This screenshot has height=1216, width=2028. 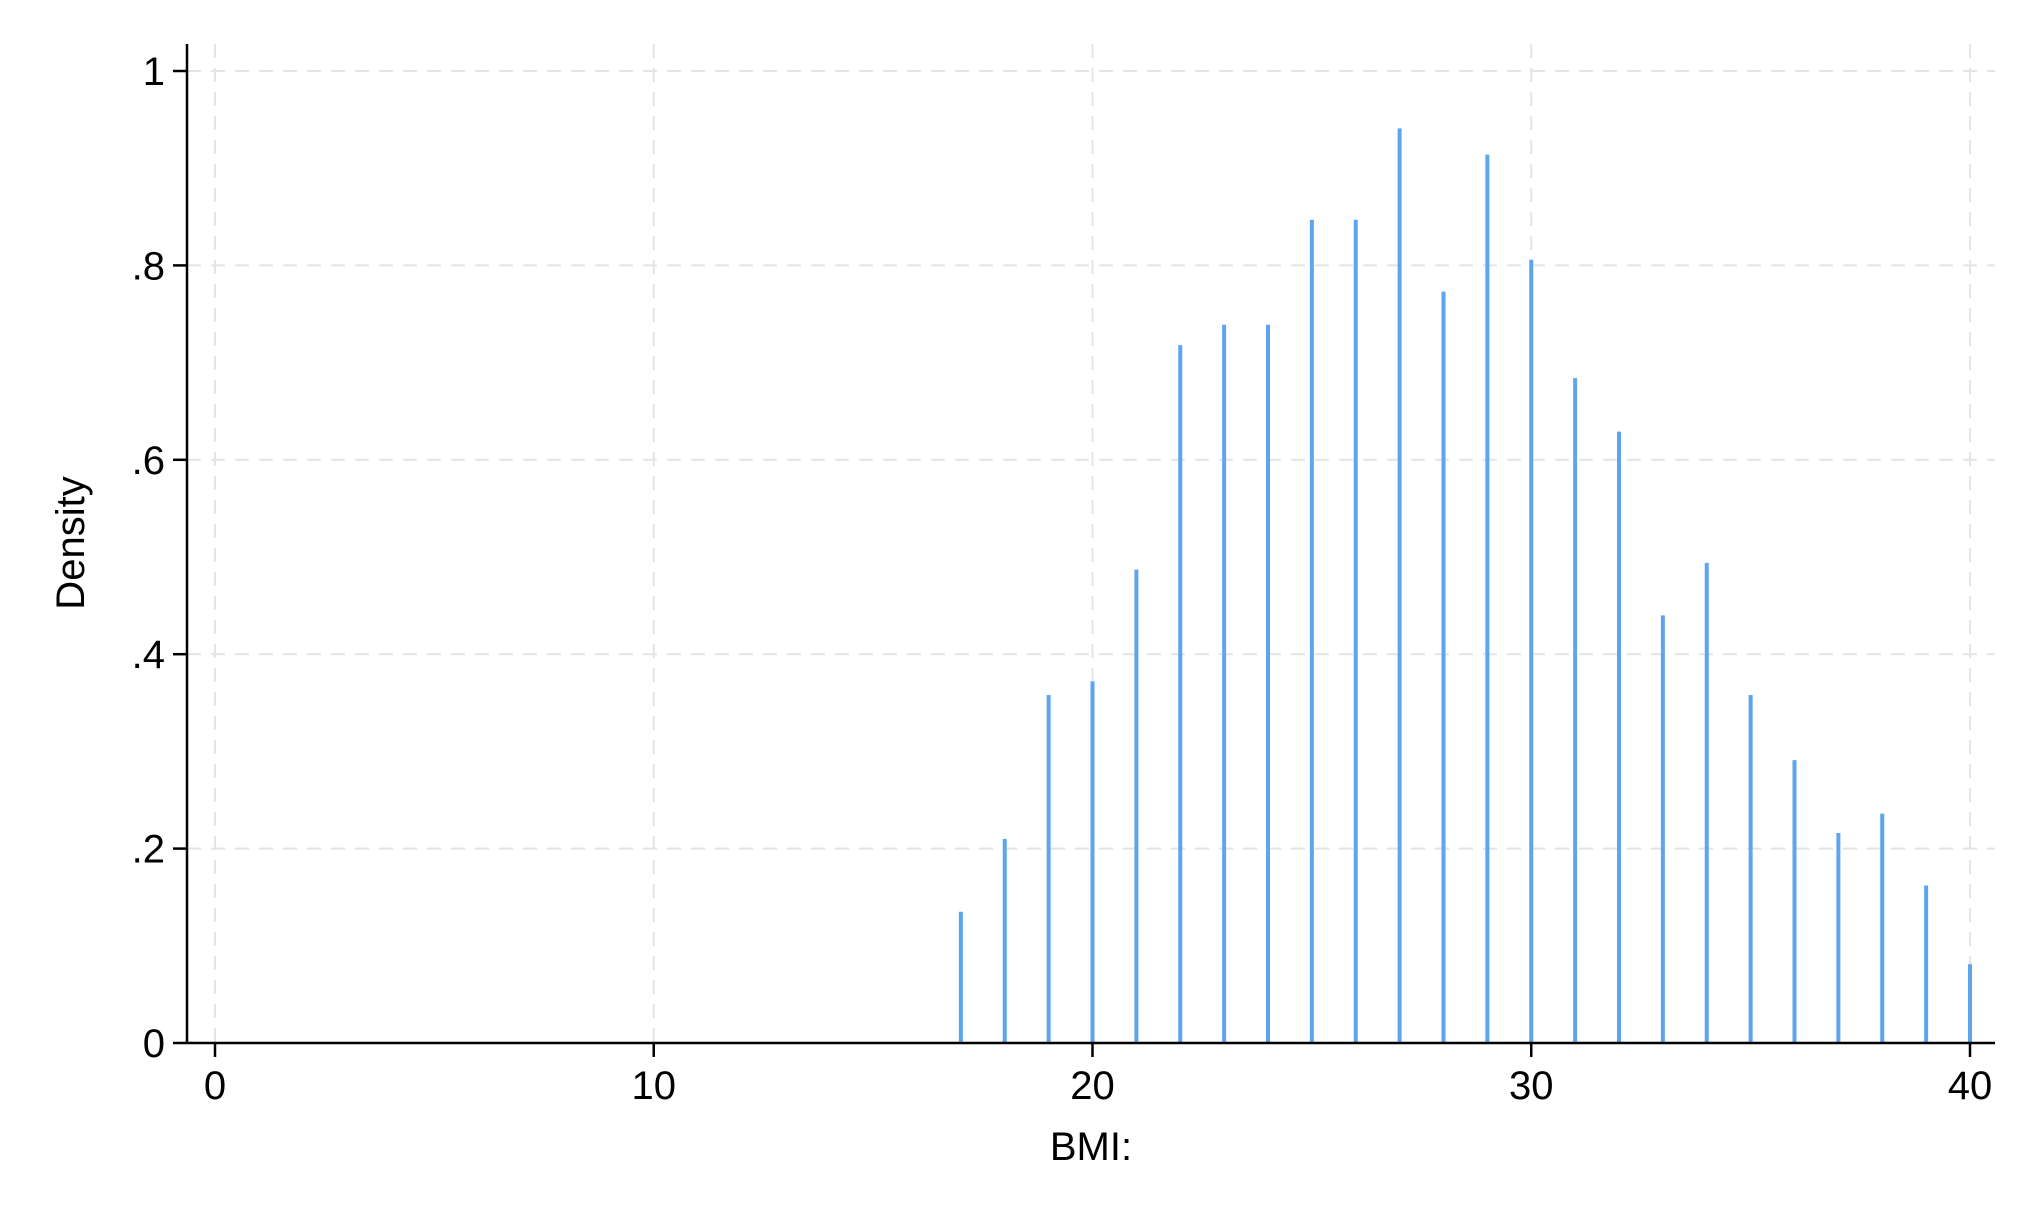 What do you see at coordinates (148, 461) in the screenshot?
I see `y-tick-label: .6` at bounding box center [148, 461].